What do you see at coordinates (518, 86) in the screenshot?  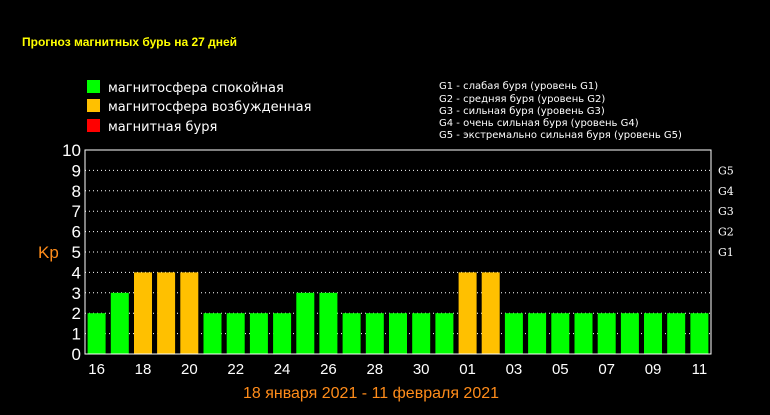 I see `storm-level-g1: G1 - слабая буря (уровень G1)` at bounding box center [518, 86].